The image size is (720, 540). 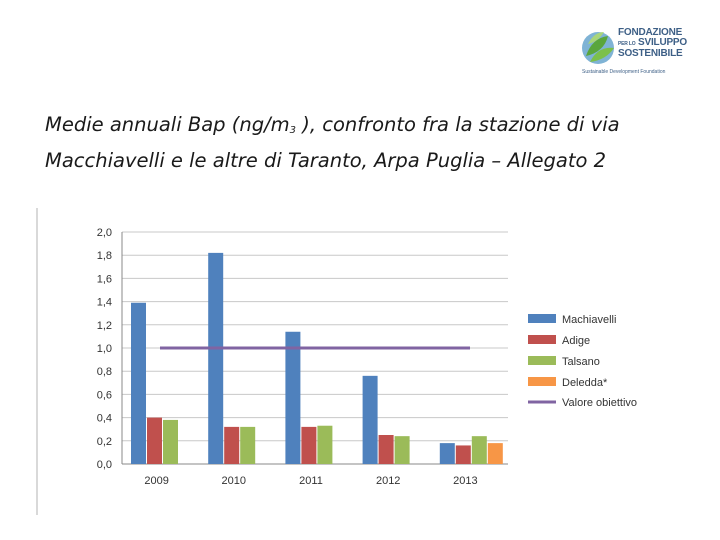 I want to click on y-tick-label: 0,6, so click(x=104, y=395).